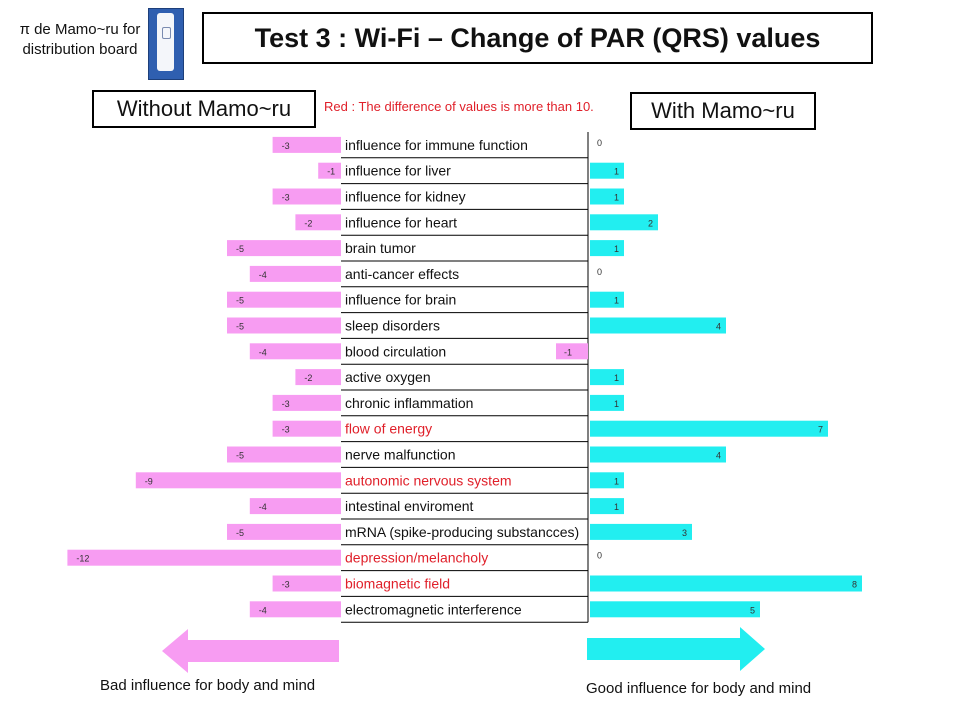  Describe the element at coordinates (400, 300) in the screenshot. I see `category-label: influence for brain` at that location.